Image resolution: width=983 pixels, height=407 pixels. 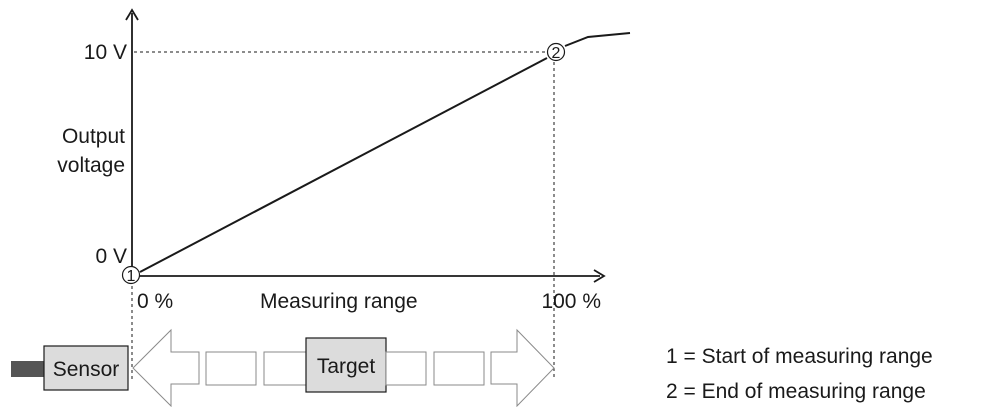 I want to click on saturation-curve, so click(x=597, y=39).